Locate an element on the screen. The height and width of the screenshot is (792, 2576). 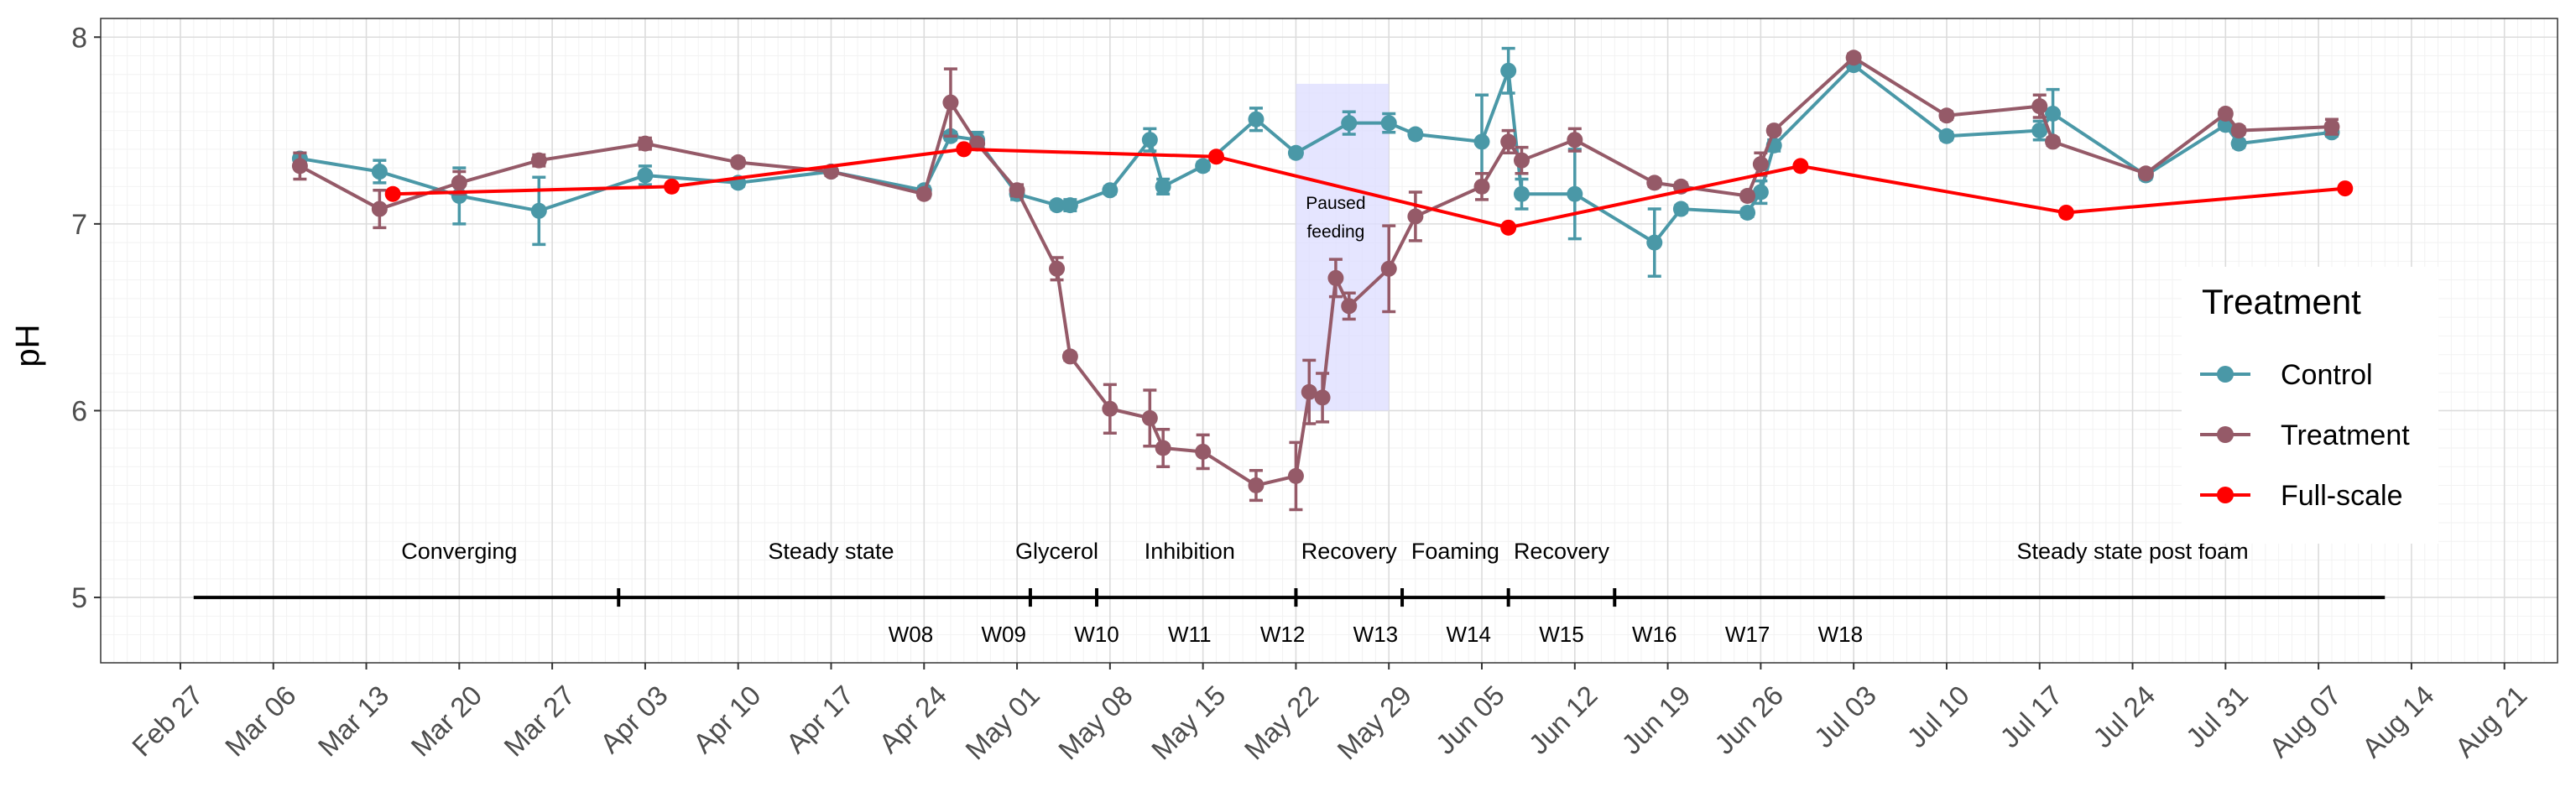
x-tick-label: Mar 13 is located at coordinates (353, 721).